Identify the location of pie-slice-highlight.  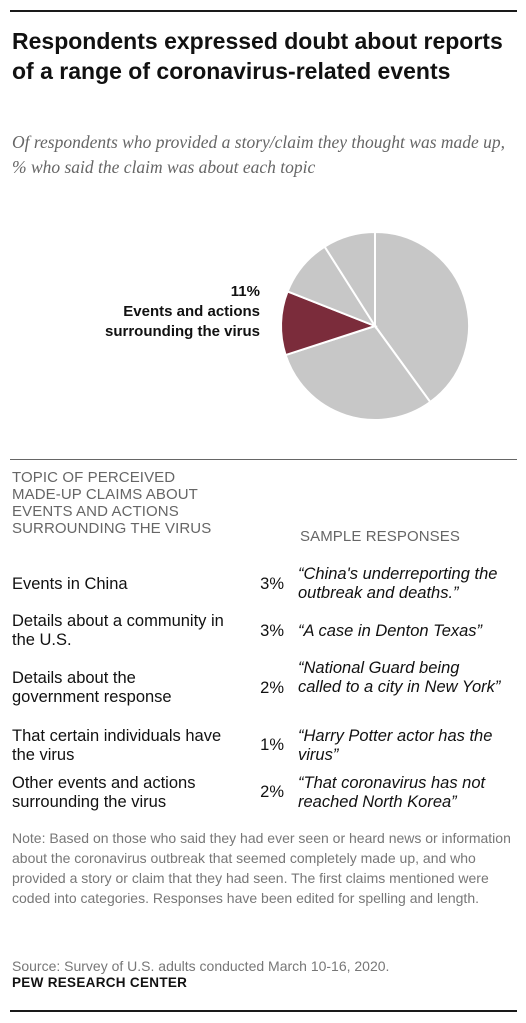
(329, 323).